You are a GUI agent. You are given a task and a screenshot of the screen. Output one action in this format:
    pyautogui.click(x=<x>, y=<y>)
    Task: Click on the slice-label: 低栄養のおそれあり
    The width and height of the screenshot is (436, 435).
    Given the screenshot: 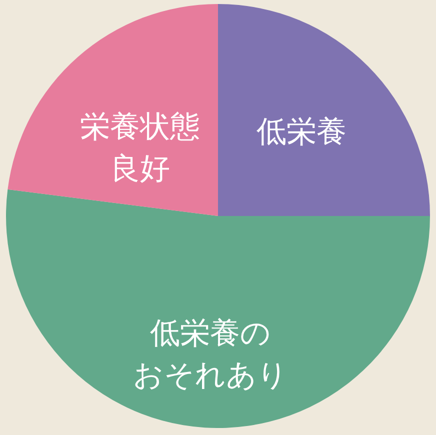 What is the action you would take?
    pyautogui.click(x=210, y=354)
    